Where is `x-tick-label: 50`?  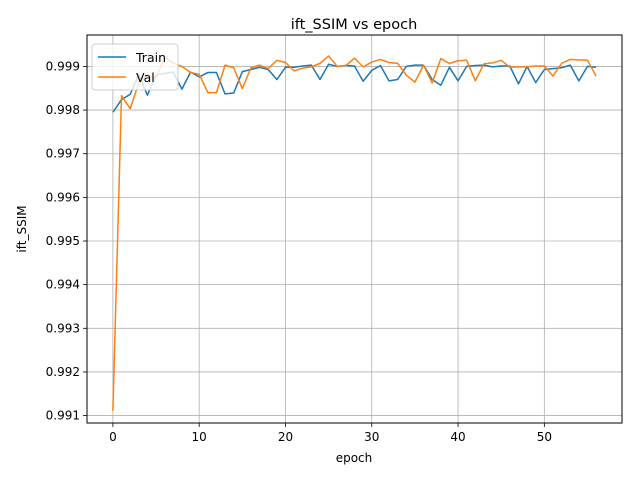
x-tick-label: 50 is located at coordinates (544, 437).